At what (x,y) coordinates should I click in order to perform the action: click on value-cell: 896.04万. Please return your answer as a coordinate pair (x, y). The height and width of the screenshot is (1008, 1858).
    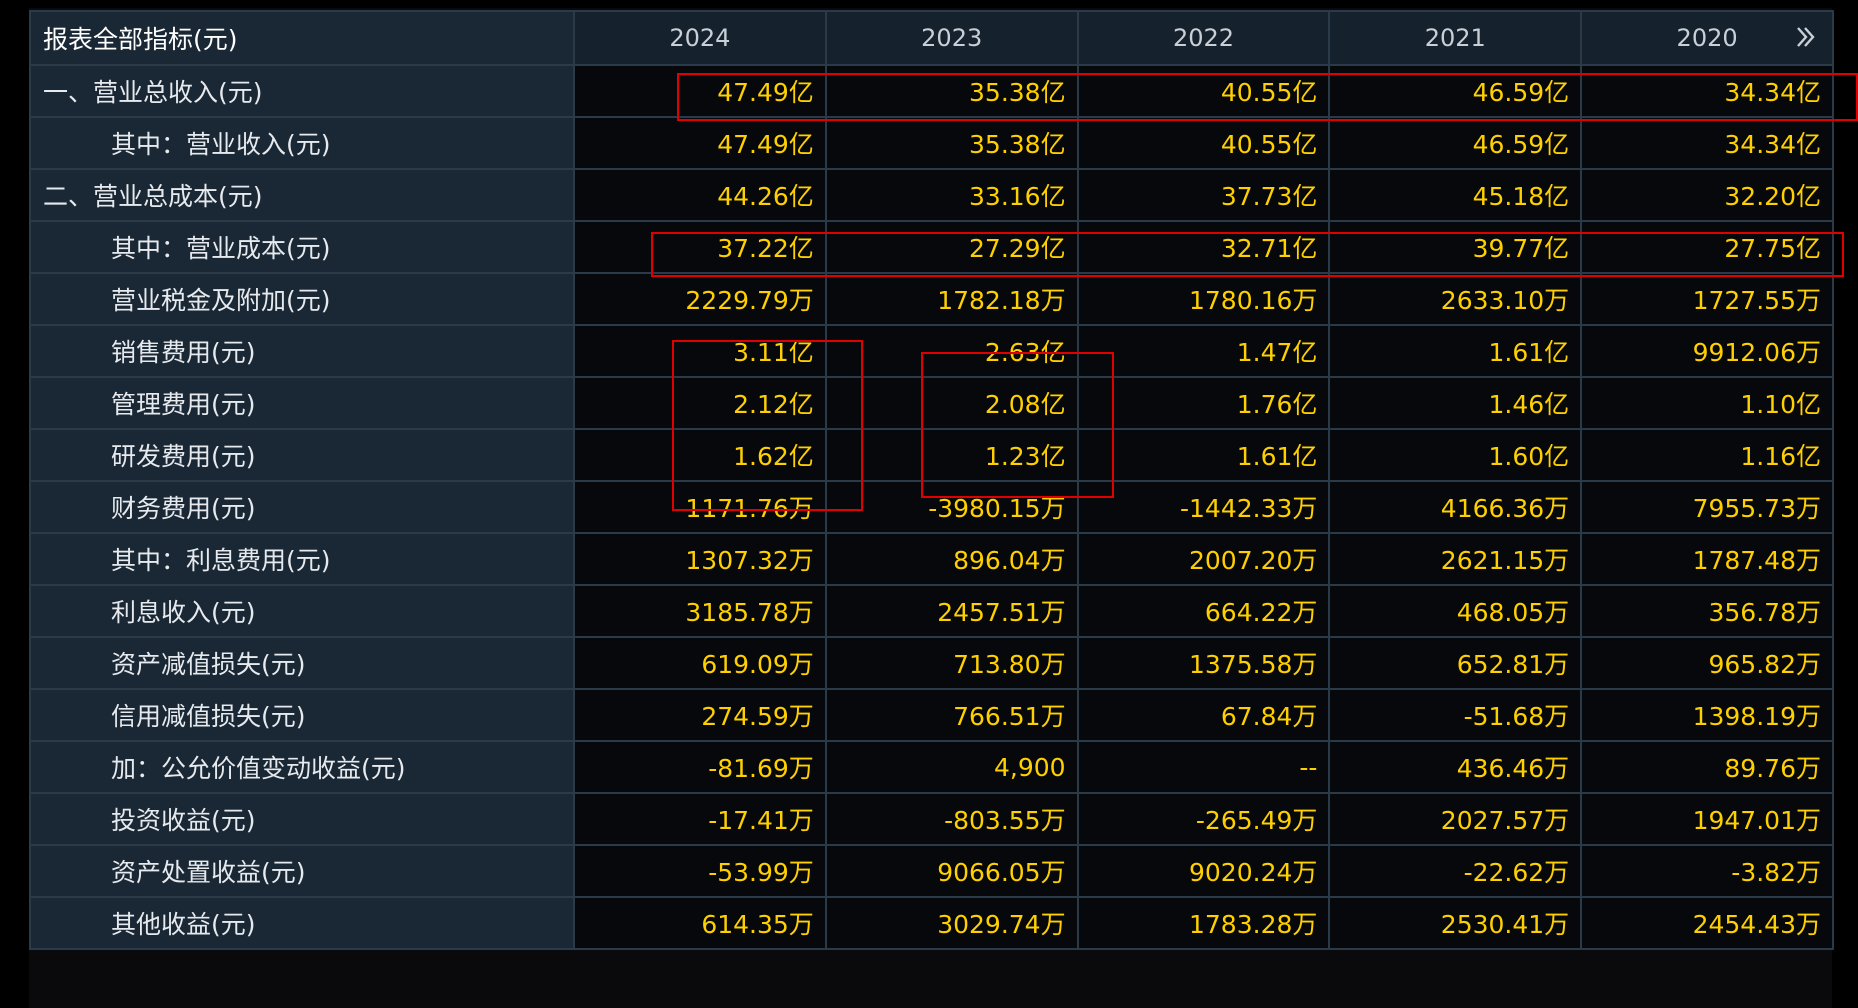
    Looking at the image, I should click on (951, 559).